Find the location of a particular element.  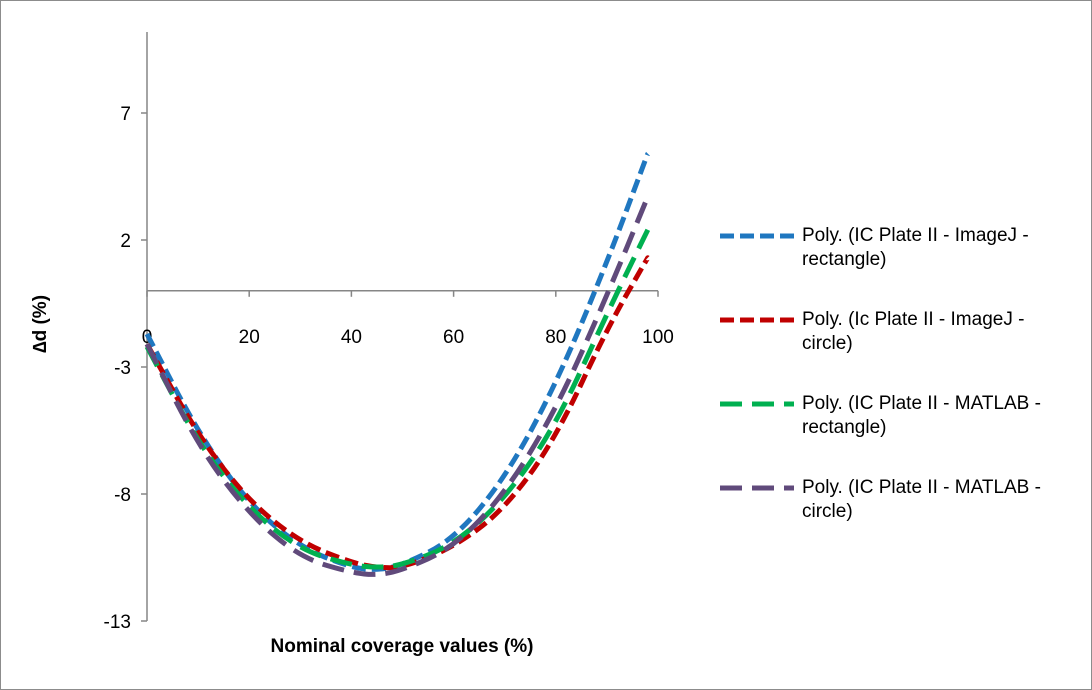

y-tick-label: -3 is located at coordinates (122, 368).